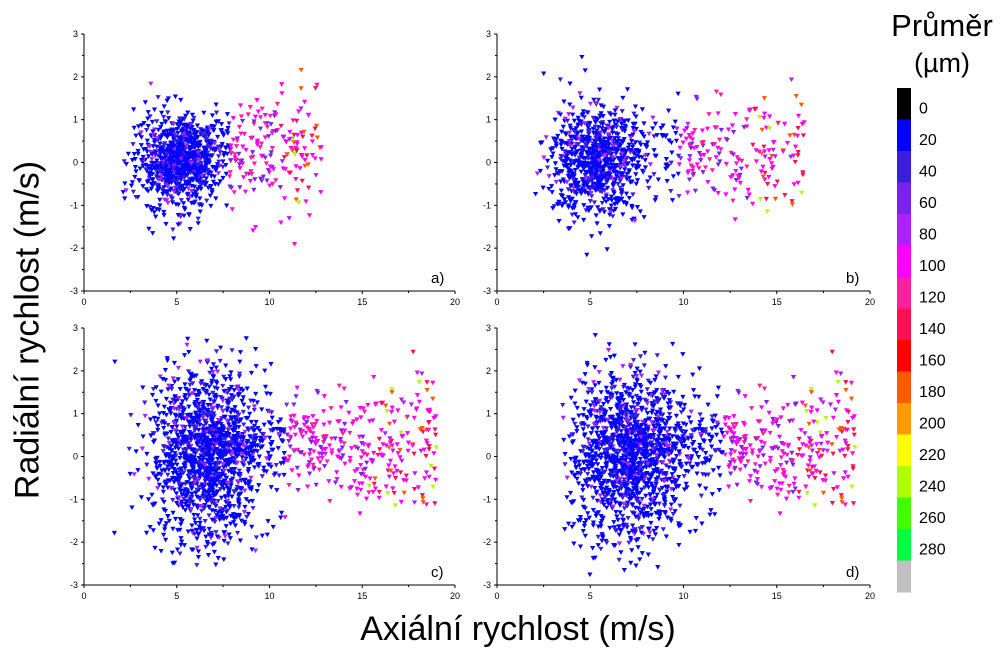  Describe the element at coordinates (269, 302) in the screenshot. I see `x-tick-label: 10` at that location.